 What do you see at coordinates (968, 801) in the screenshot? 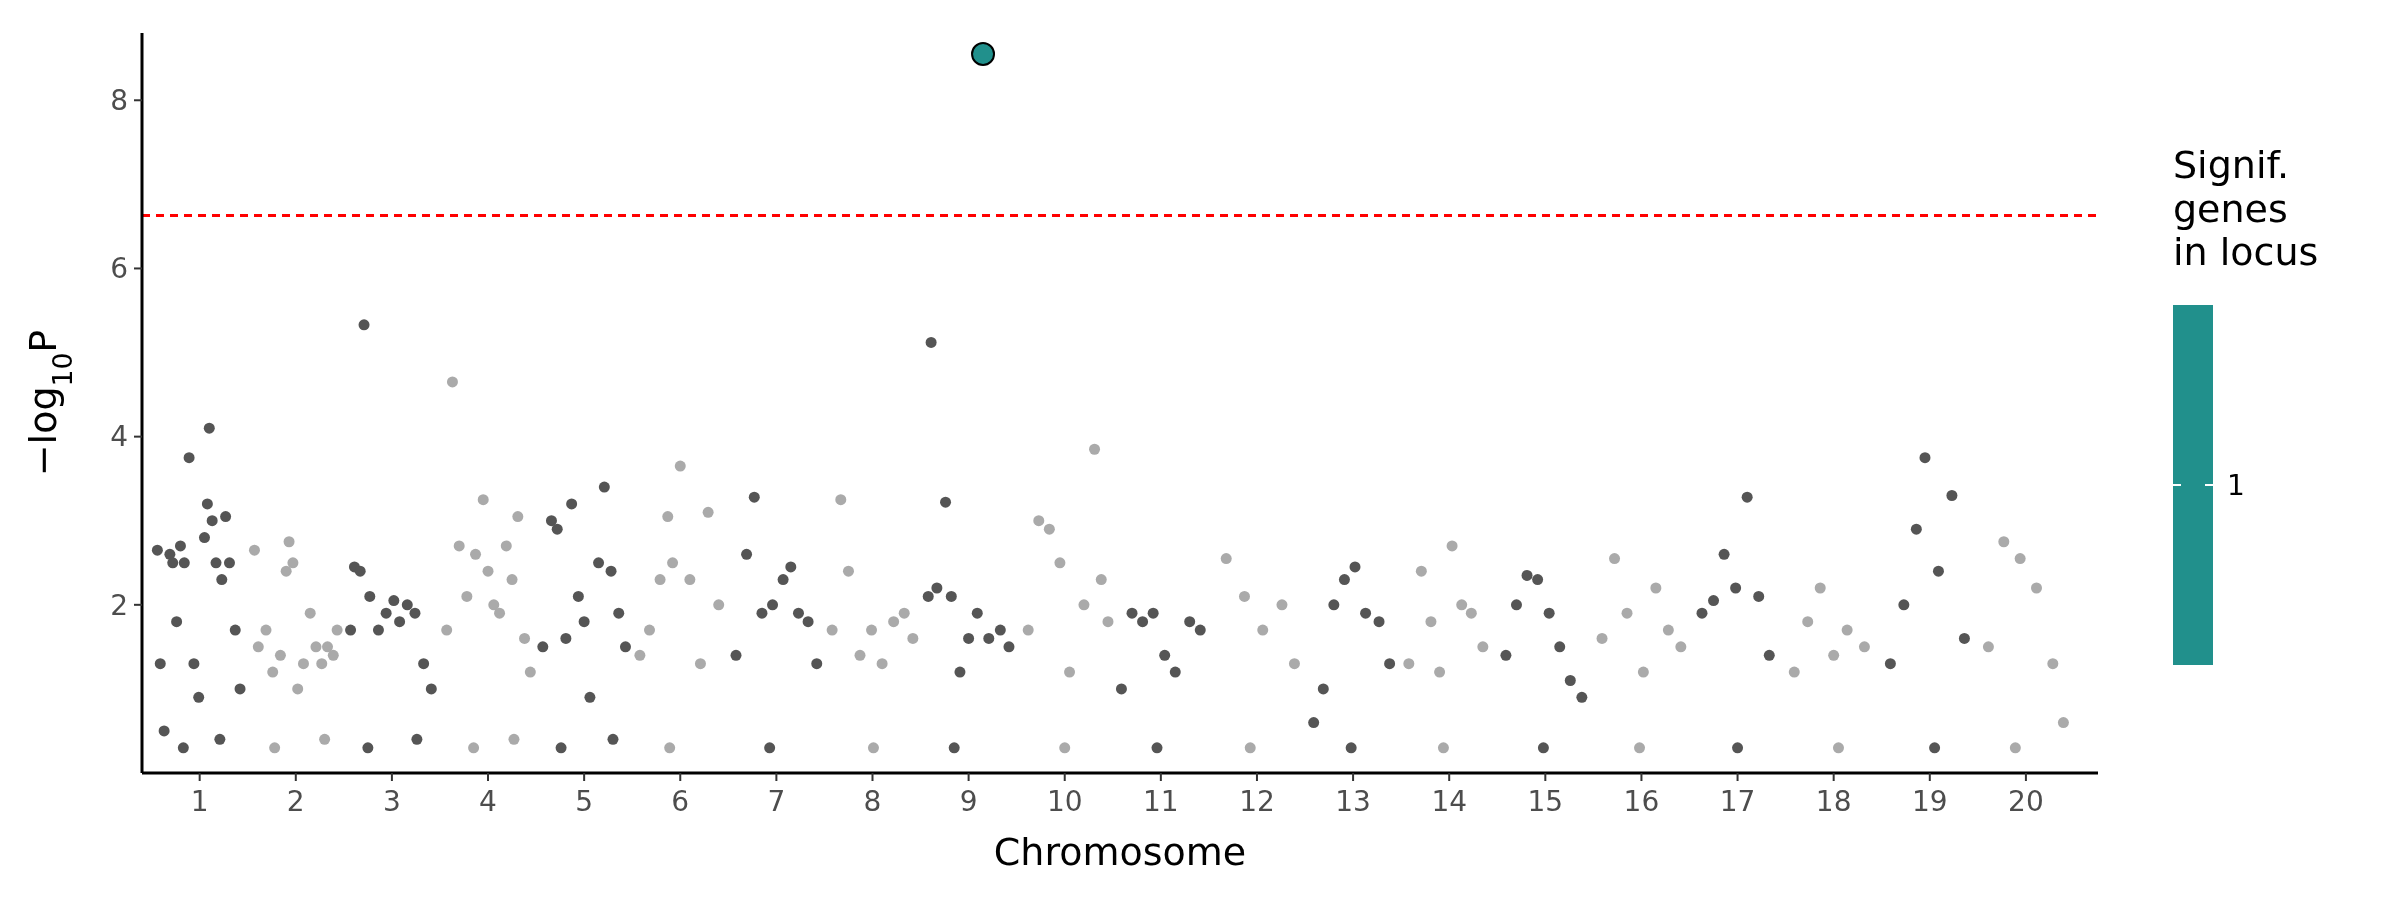
I see `x-tick-label: 9` at bounding box center [968, 801].